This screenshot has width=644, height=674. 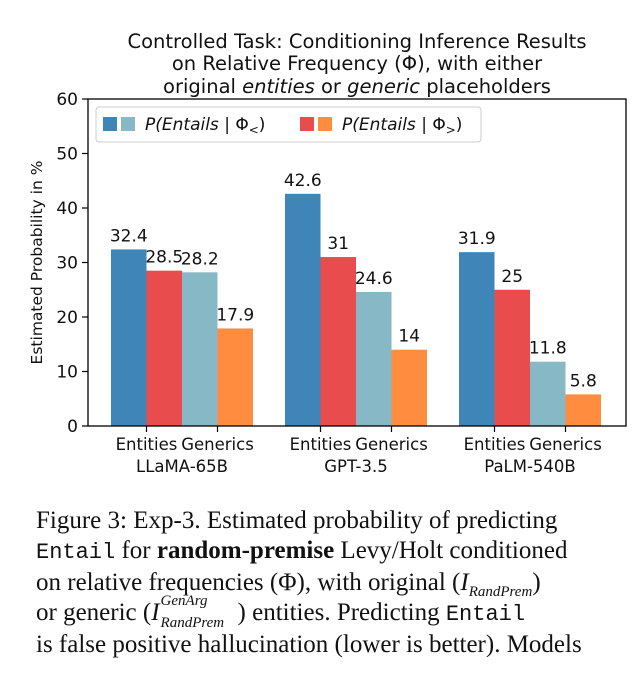 What do you see at coordinates (278, 86) in the screenshot?
I see `chart-title-part: entities` at bounding box center [278, 86].